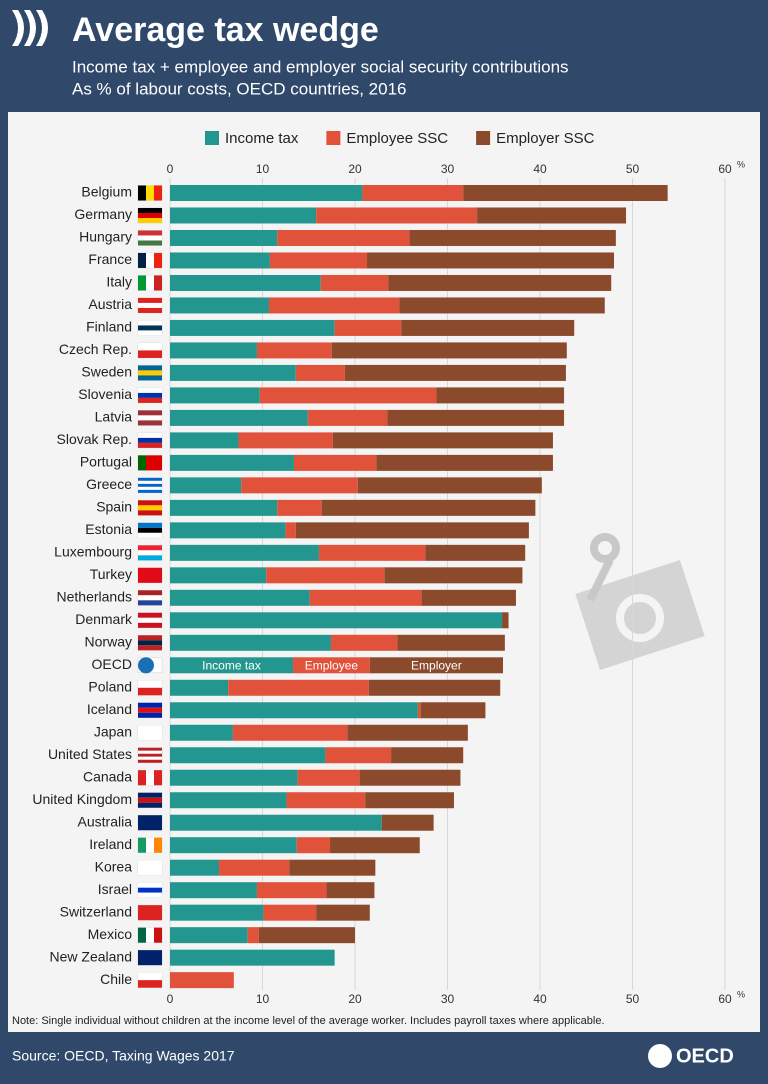 Image resolution: width=768 pixels, height=1084 pixels. What do you see at coordinates (110, 259) in the screenshot?
I see `y-tick-label: France` at bounding box center [110, 259].